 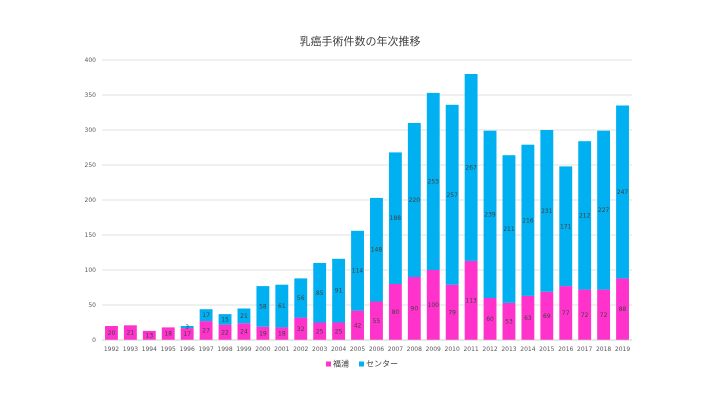 What do you see at coordinates (262, 349) in the screenshot?
I see `x-tick-label: 2000` at bounding box center [262, 349].